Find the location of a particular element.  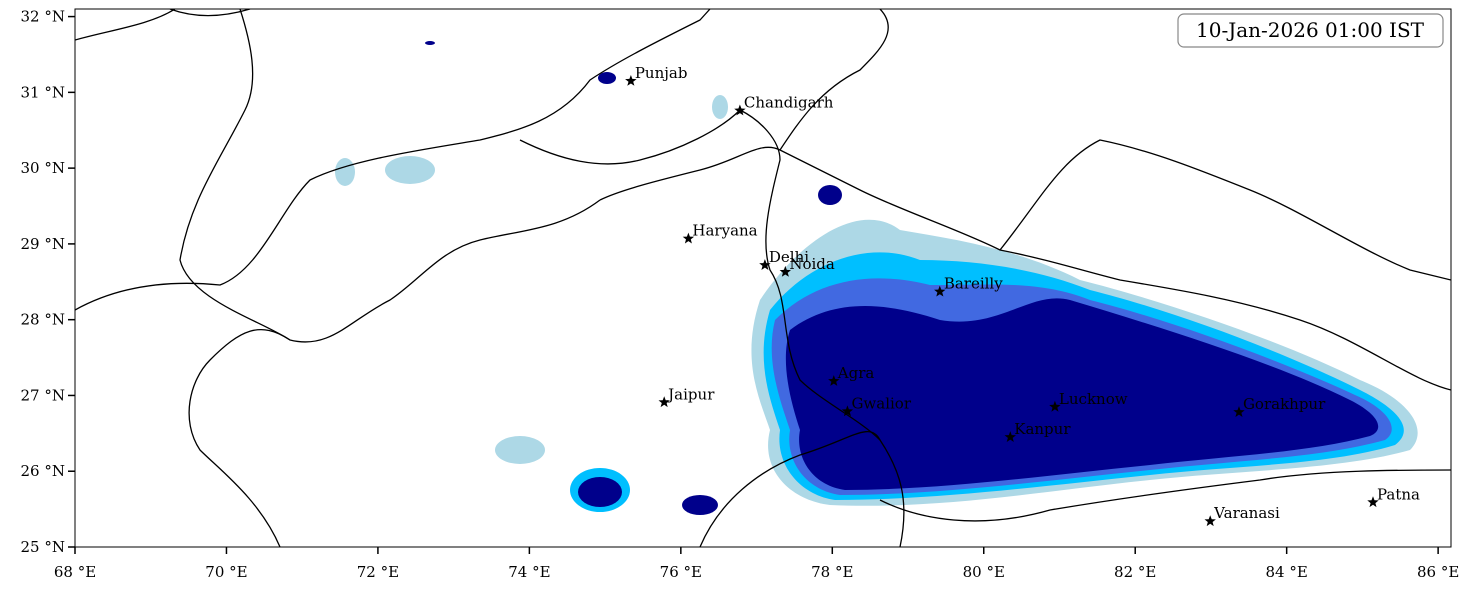

city-label: Patna is located at coordinates (1398, 494).